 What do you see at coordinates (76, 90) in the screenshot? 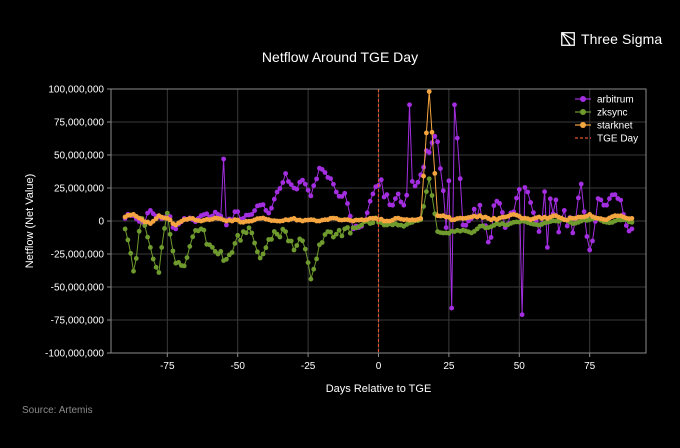
I see `y-tick-label: 100,000,000` at bounding box center [76, 90].